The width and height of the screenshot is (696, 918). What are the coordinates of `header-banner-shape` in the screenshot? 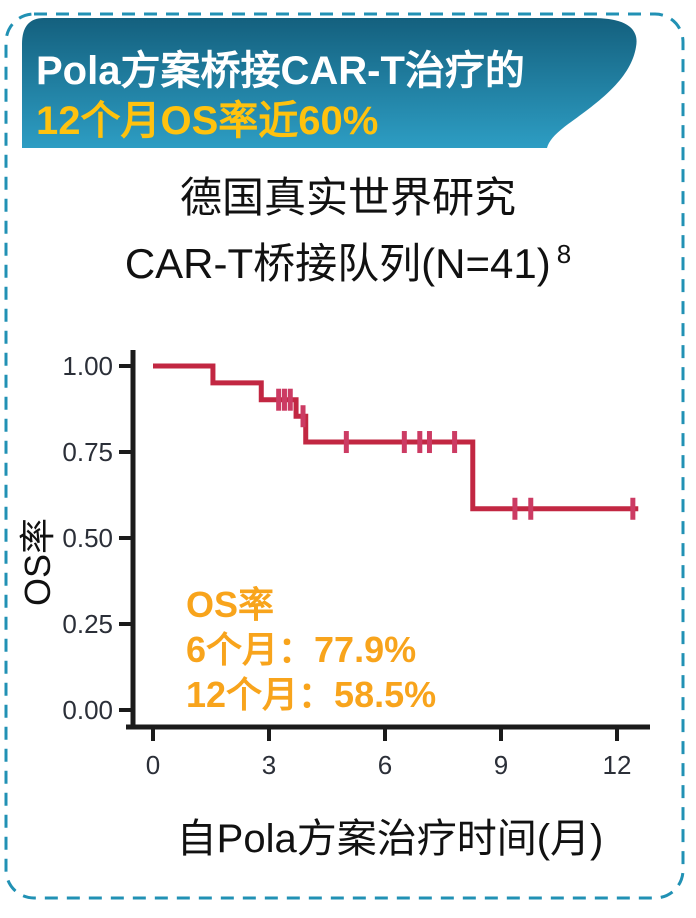 It's located at (329, 83).